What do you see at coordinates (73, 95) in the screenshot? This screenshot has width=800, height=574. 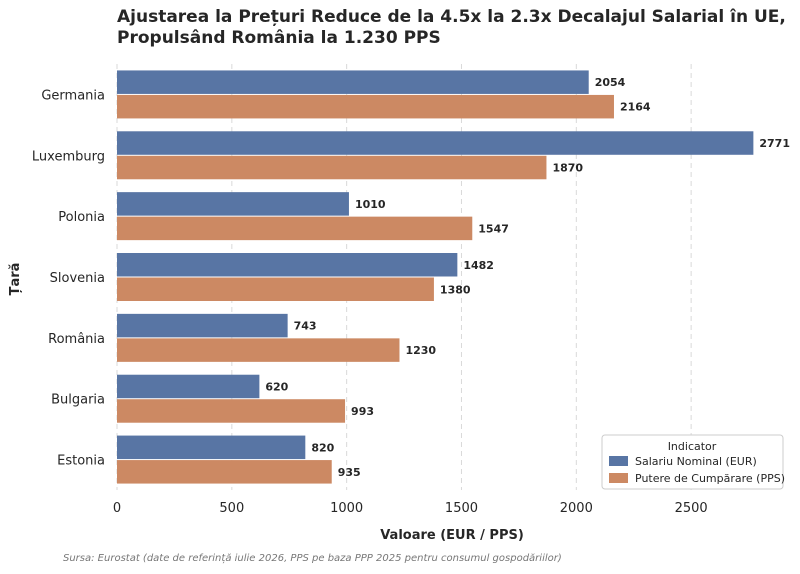 I see `y-tick-label: Germania` at bounding box center [73, 95].